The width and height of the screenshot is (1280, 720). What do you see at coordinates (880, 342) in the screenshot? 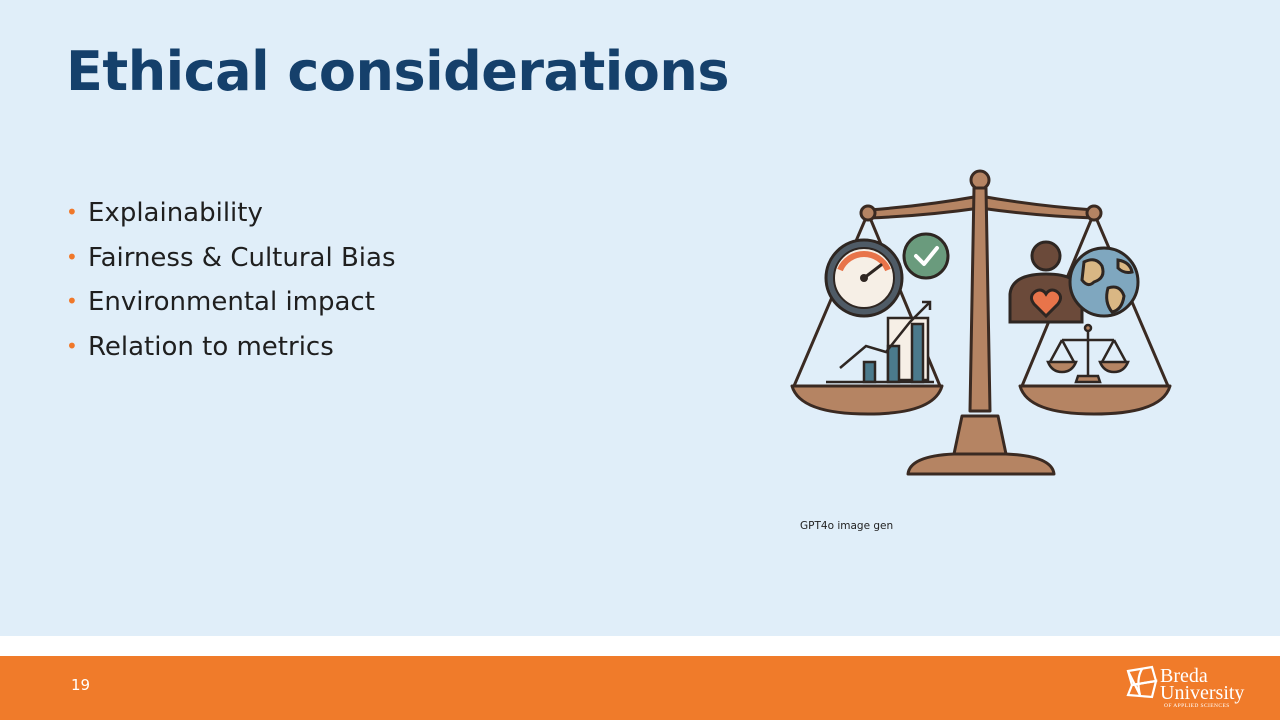
I see `bar-chart-icon` at bounding box center [880, 342].